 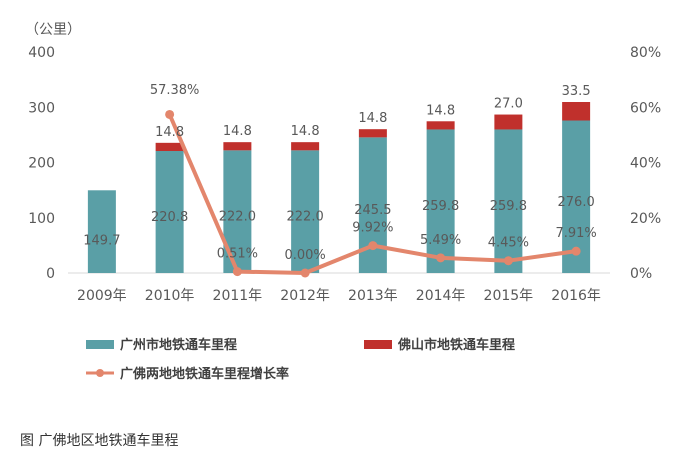 What do you see at coordinates (304, 255) in the screenshot?
I see `label-growth: 0.00%` at bounding box center [304, 255].